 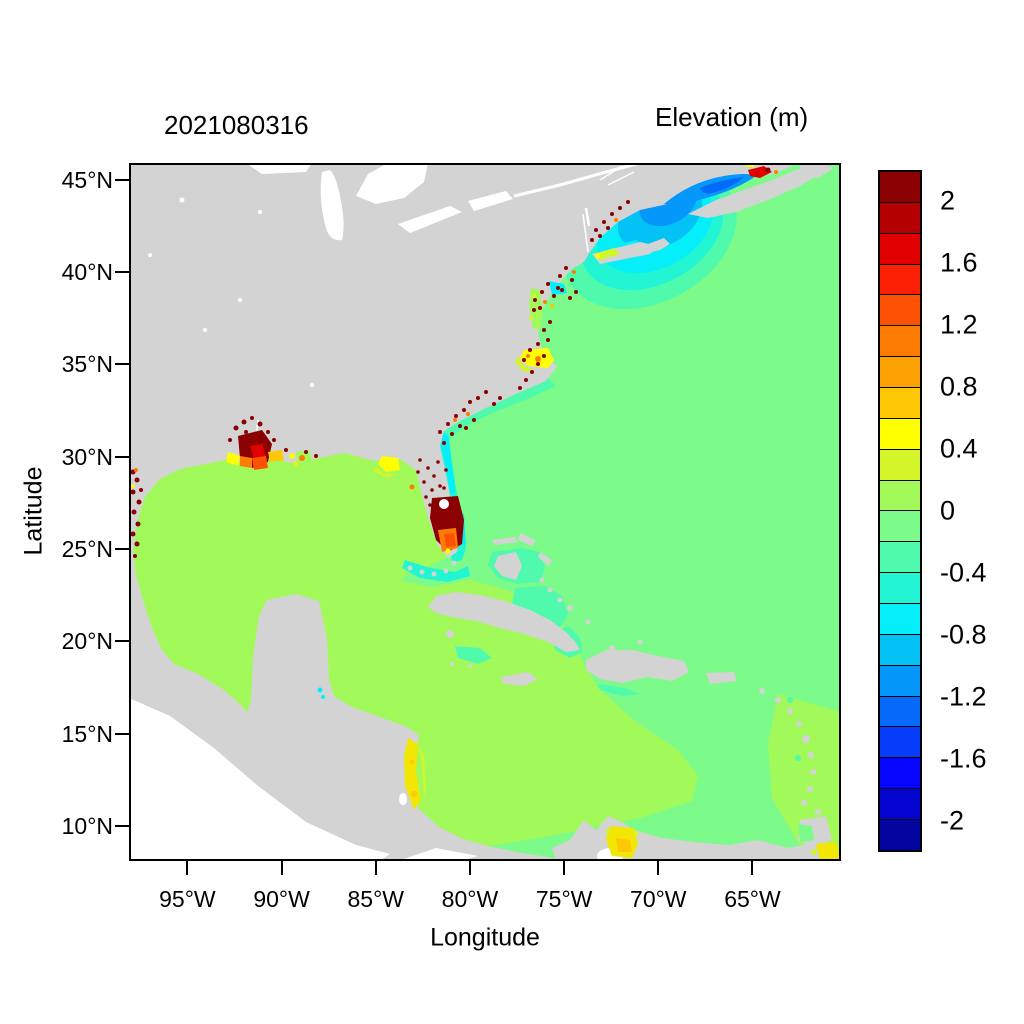 I want to click on surge-south-florida, so click(x=436, y=506).